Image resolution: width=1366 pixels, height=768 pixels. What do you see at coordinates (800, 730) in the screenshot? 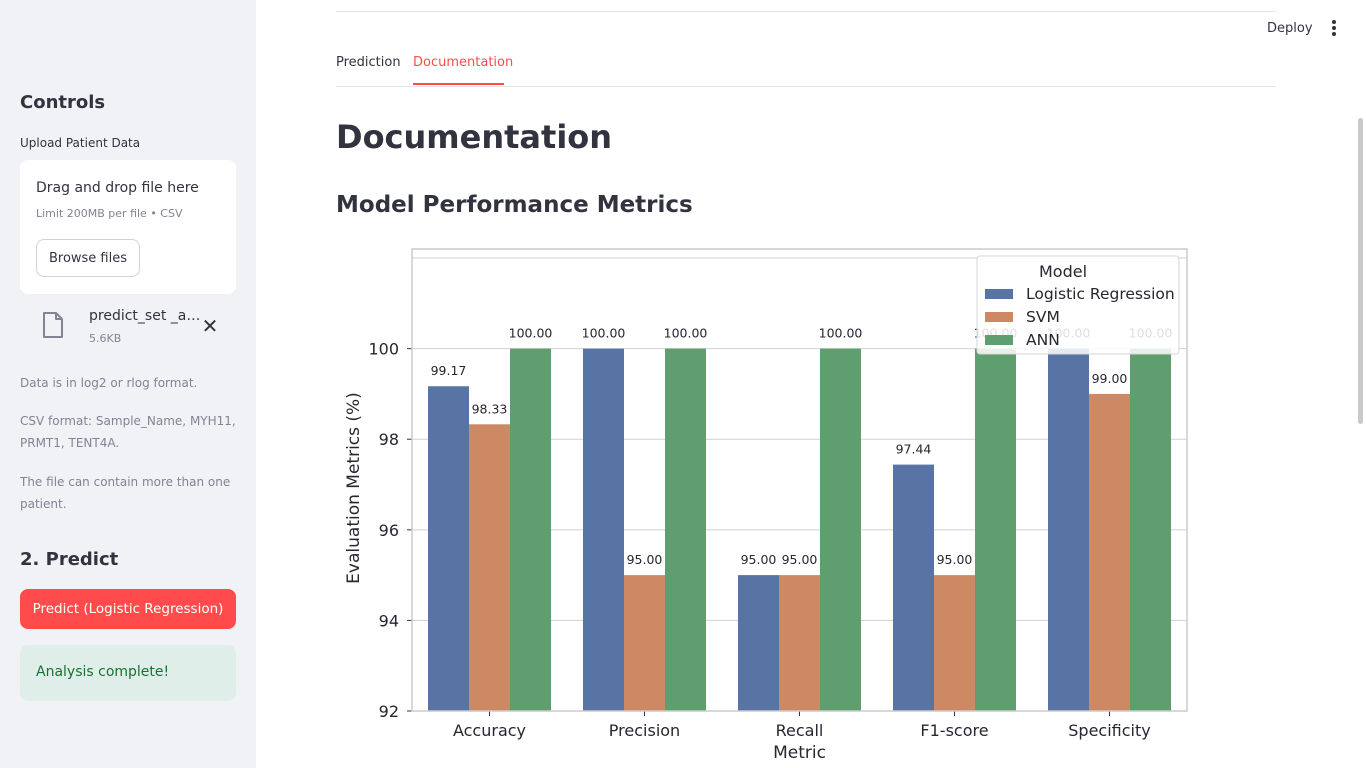
I see `x-tick-label: Recall` at bounding box center [800, 730].